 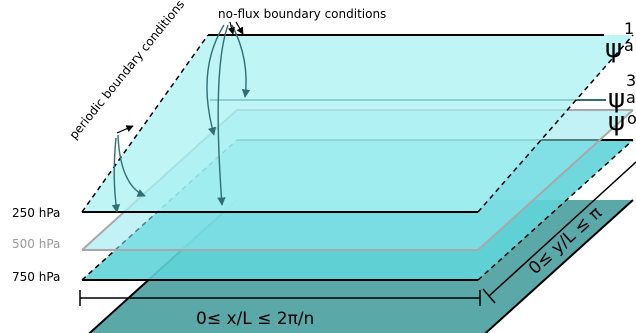 What do you see at coordinates (36, 244) in the screenshot?
I see `level-500-label: 500 hPa` at bounding box center [36, 244].